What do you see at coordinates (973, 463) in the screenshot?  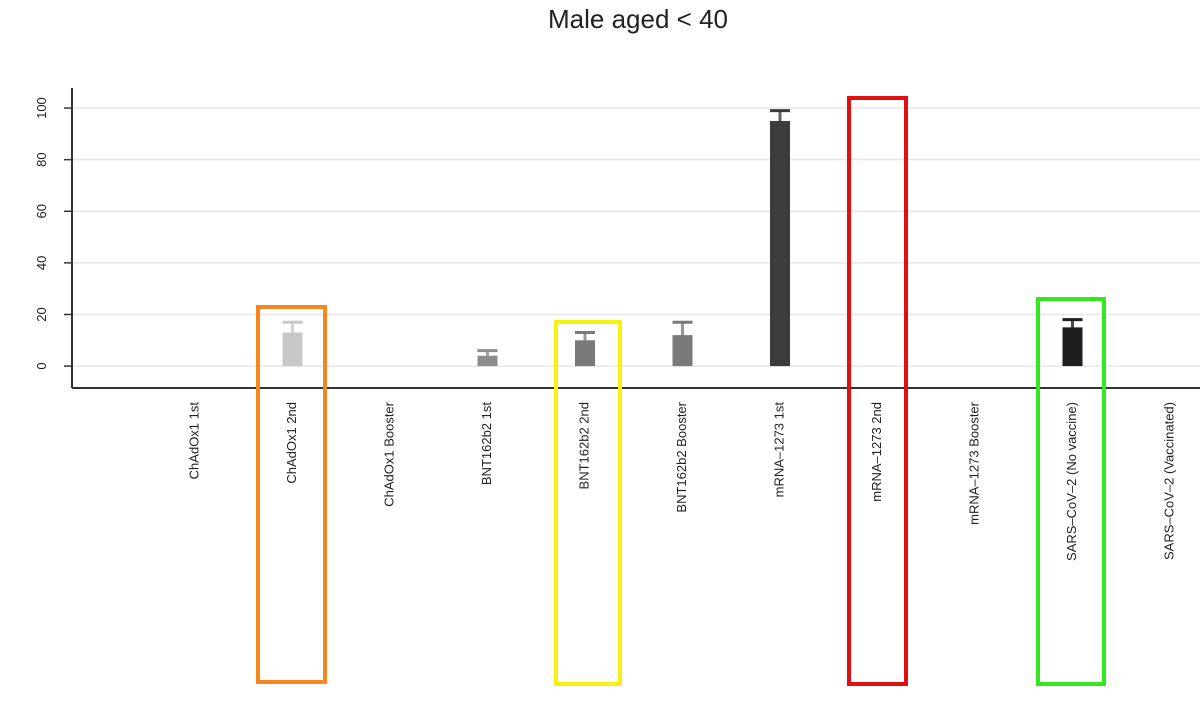 I see `x-tick-label: mRNA–1273 Booster` at bounding box center [973, 463].